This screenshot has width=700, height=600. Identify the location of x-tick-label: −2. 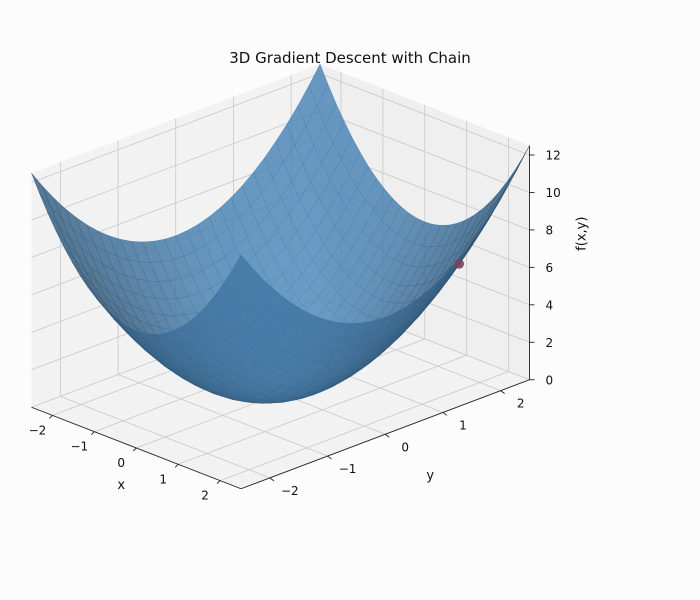
(38, 430).